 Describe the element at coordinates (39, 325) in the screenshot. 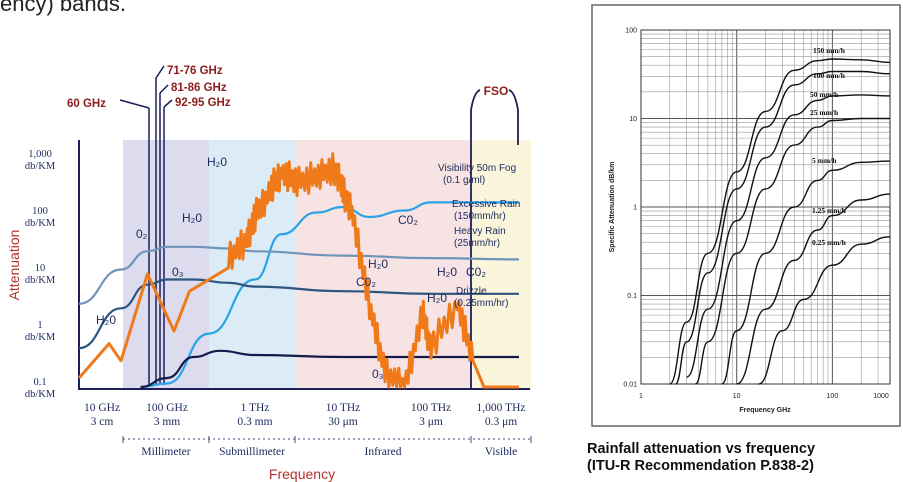

I see `left-y-tick-value: 1` at that location.